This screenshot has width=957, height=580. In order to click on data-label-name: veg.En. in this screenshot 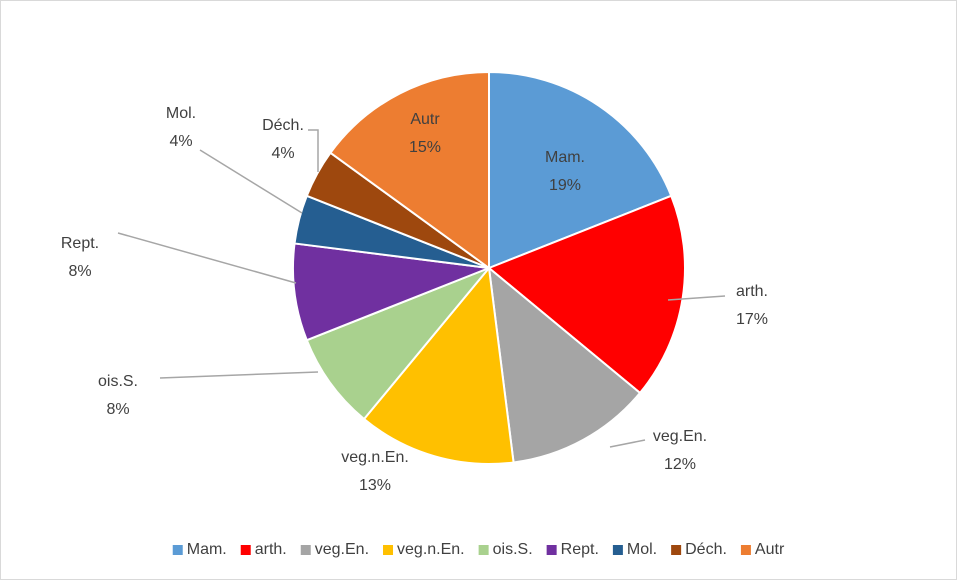, I will do `click(680, 436)`.